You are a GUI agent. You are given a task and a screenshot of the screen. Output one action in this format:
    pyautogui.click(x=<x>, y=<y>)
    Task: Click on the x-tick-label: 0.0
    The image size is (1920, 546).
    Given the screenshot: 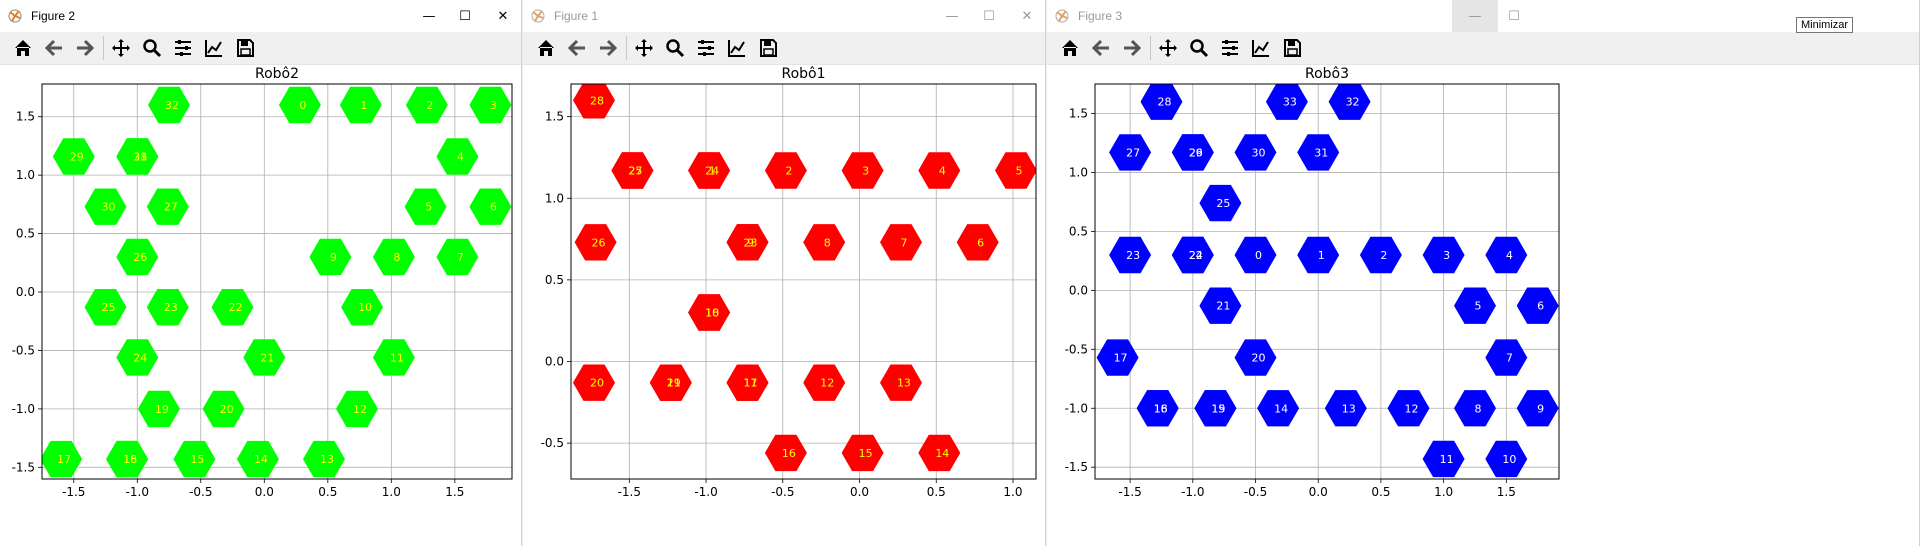 What is the action you would take?
    pyautogui.click(x=859, y=492)
    